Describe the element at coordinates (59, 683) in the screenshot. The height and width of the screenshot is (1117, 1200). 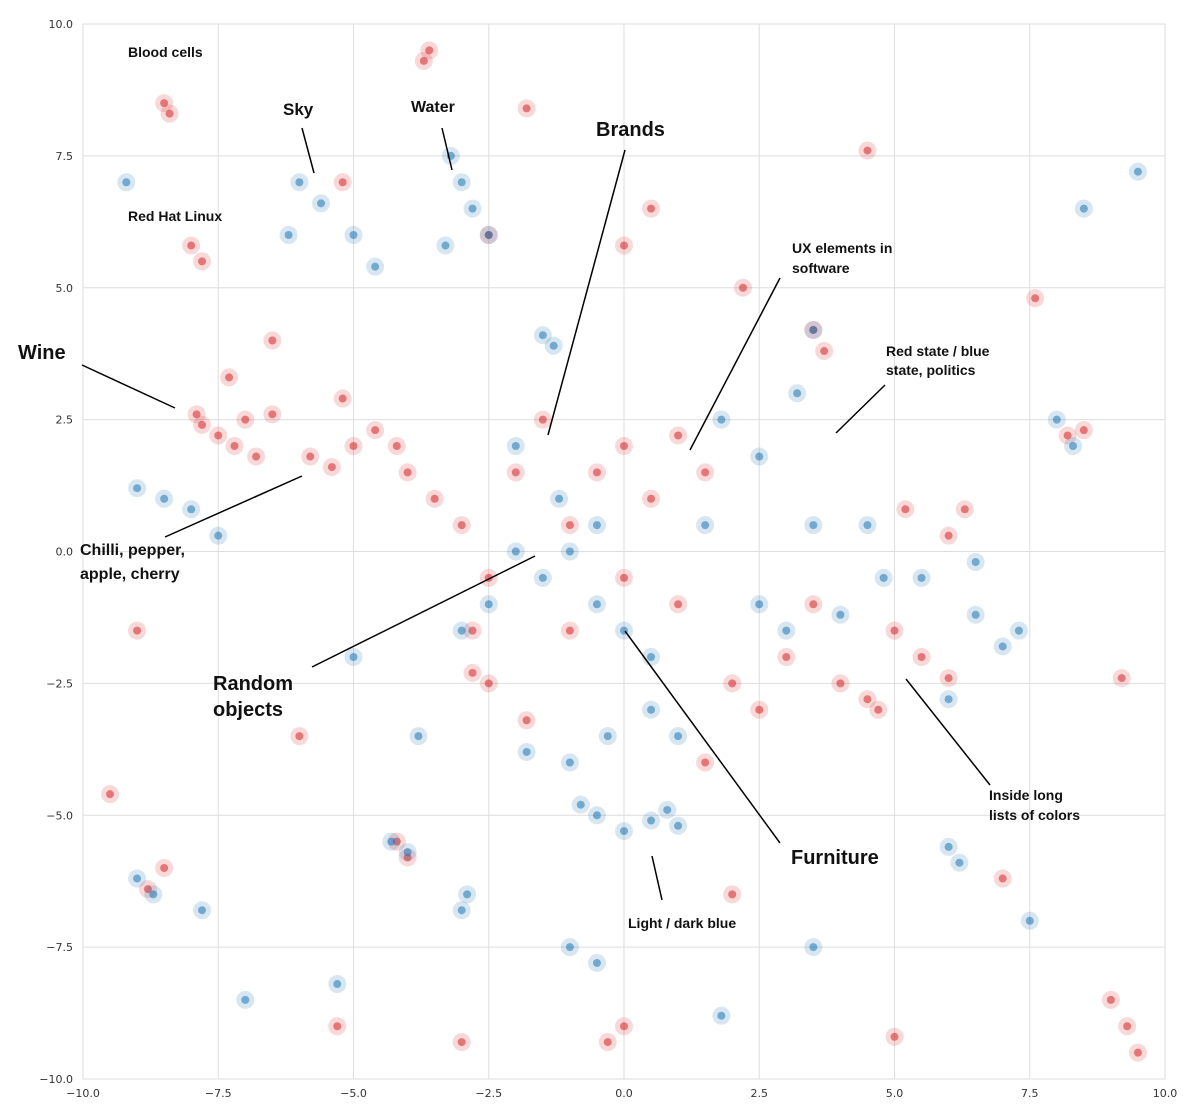
I see `y-tick-label: −2.5` at that location.